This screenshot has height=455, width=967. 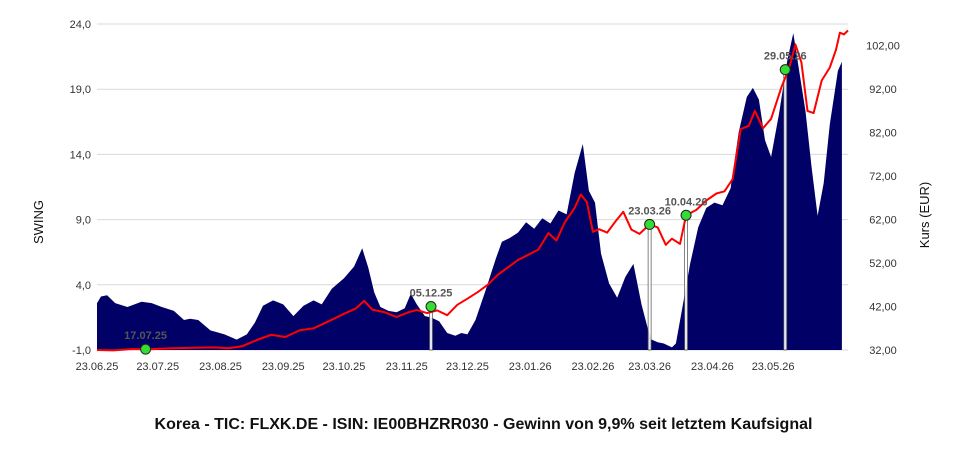 What do you see at coordinates (80, 90) in the screenshot?
I see `y-left-tick-4: 19,0` at bounding box center [80, 90].